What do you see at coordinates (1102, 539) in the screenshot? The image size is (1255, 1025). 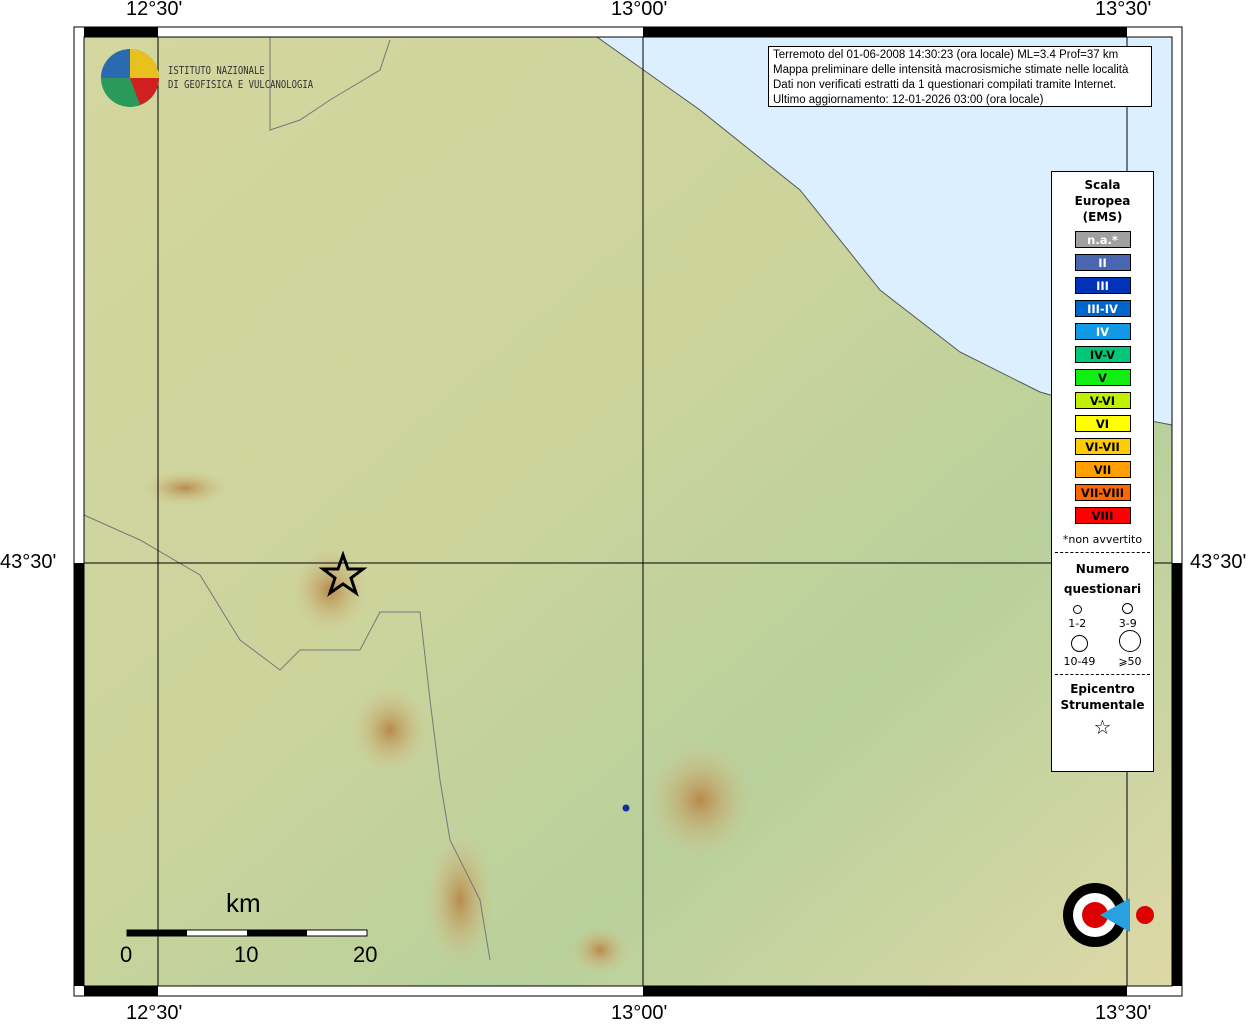 I see `legend-note: *non avvertito` at bounding box center [1102, 539].